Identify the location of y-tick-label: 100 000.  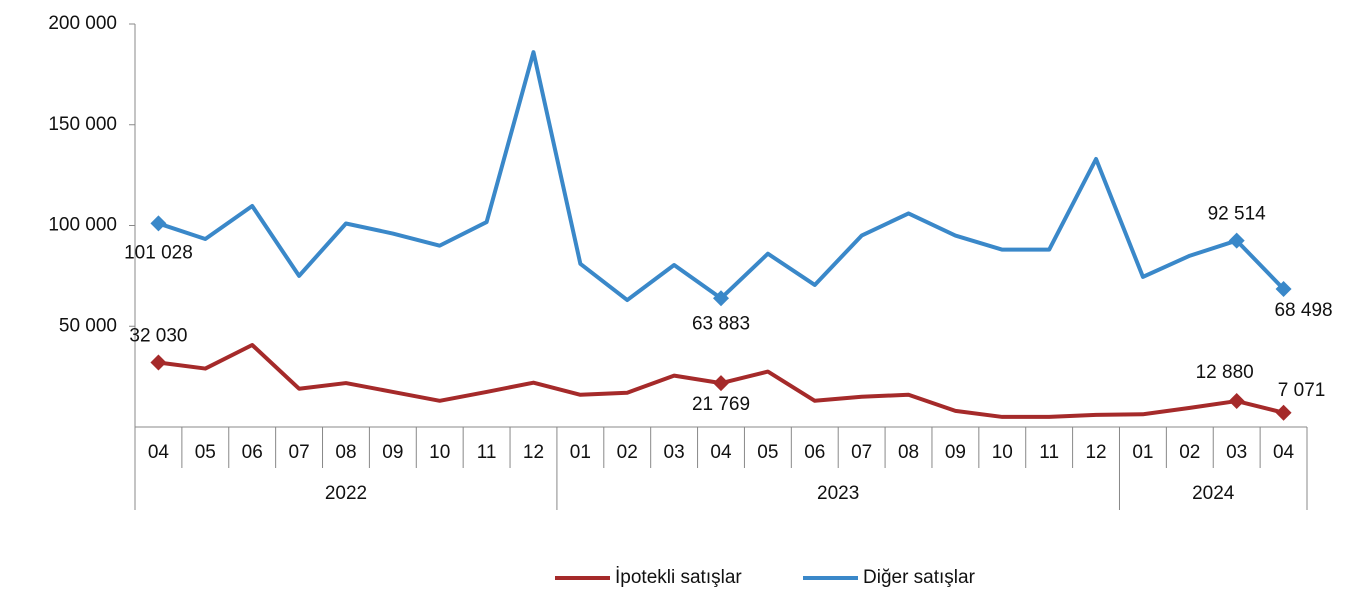
(82, 225).